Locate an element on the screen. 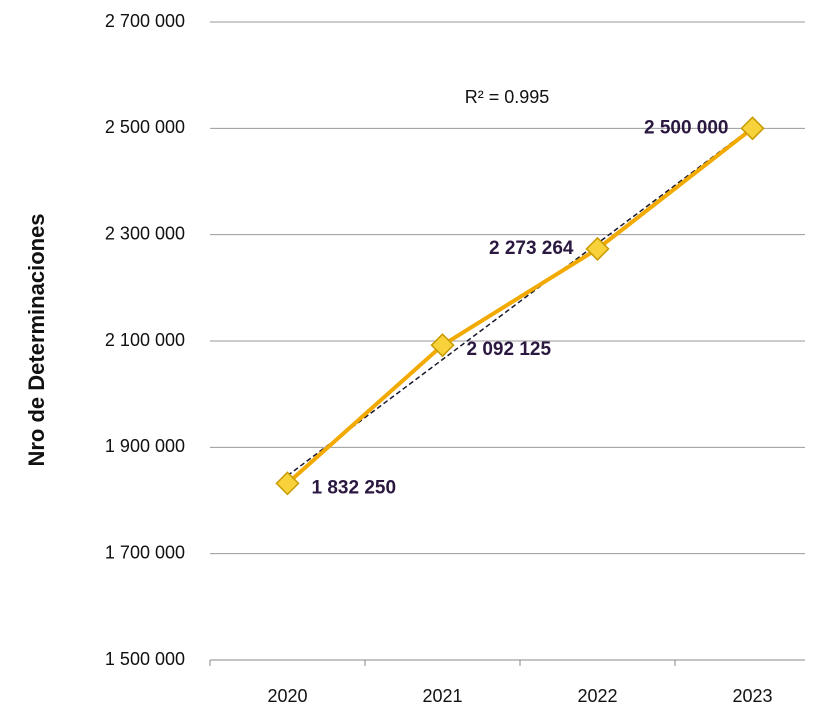 This screenshot has width=820, height=711. y-tick-label: 2 500 000 is located at coordinates (145, 127).